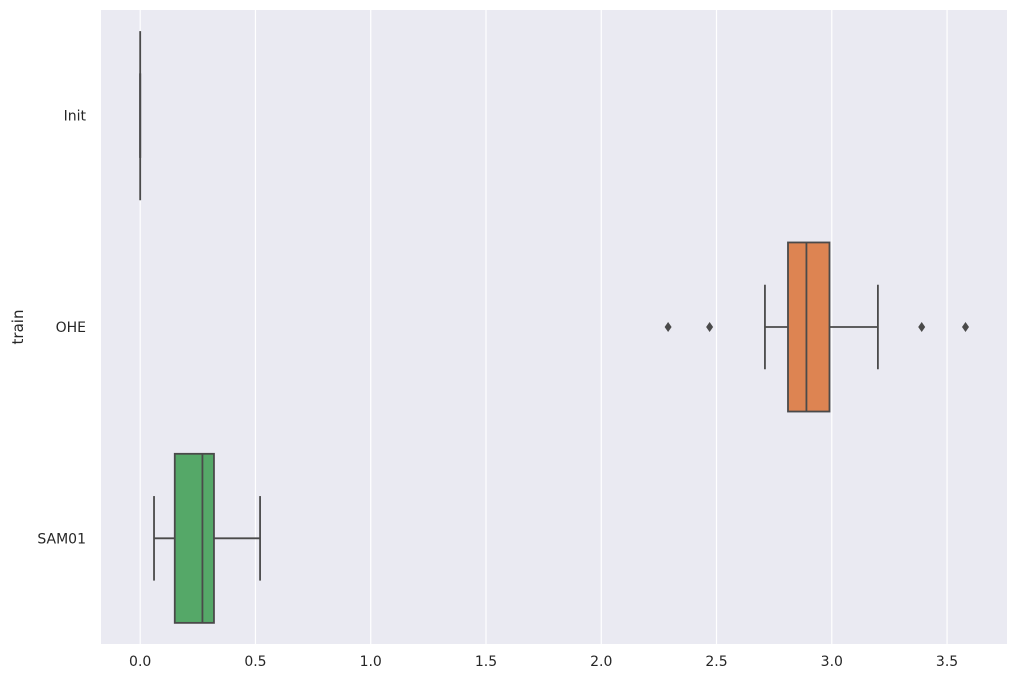 The width and height of the screenshot is (1016, 684). I want to click on box-plot-ohe, so click(817, 327).